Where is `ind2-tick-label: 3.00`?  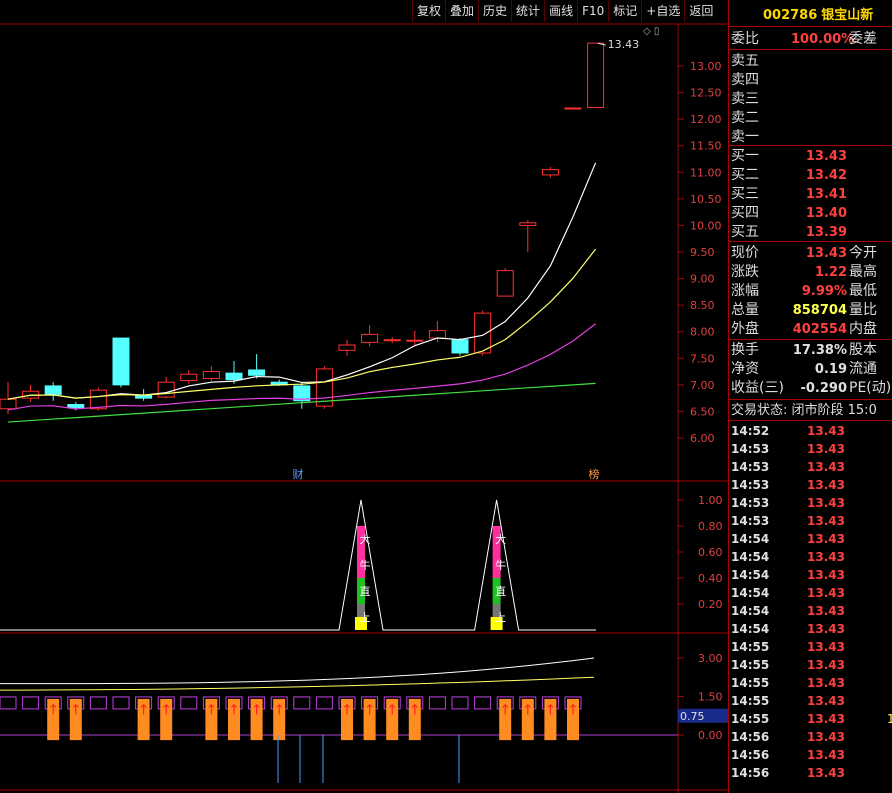
ind2-tick-label: 3.00 is located at coordinates (710, 658).